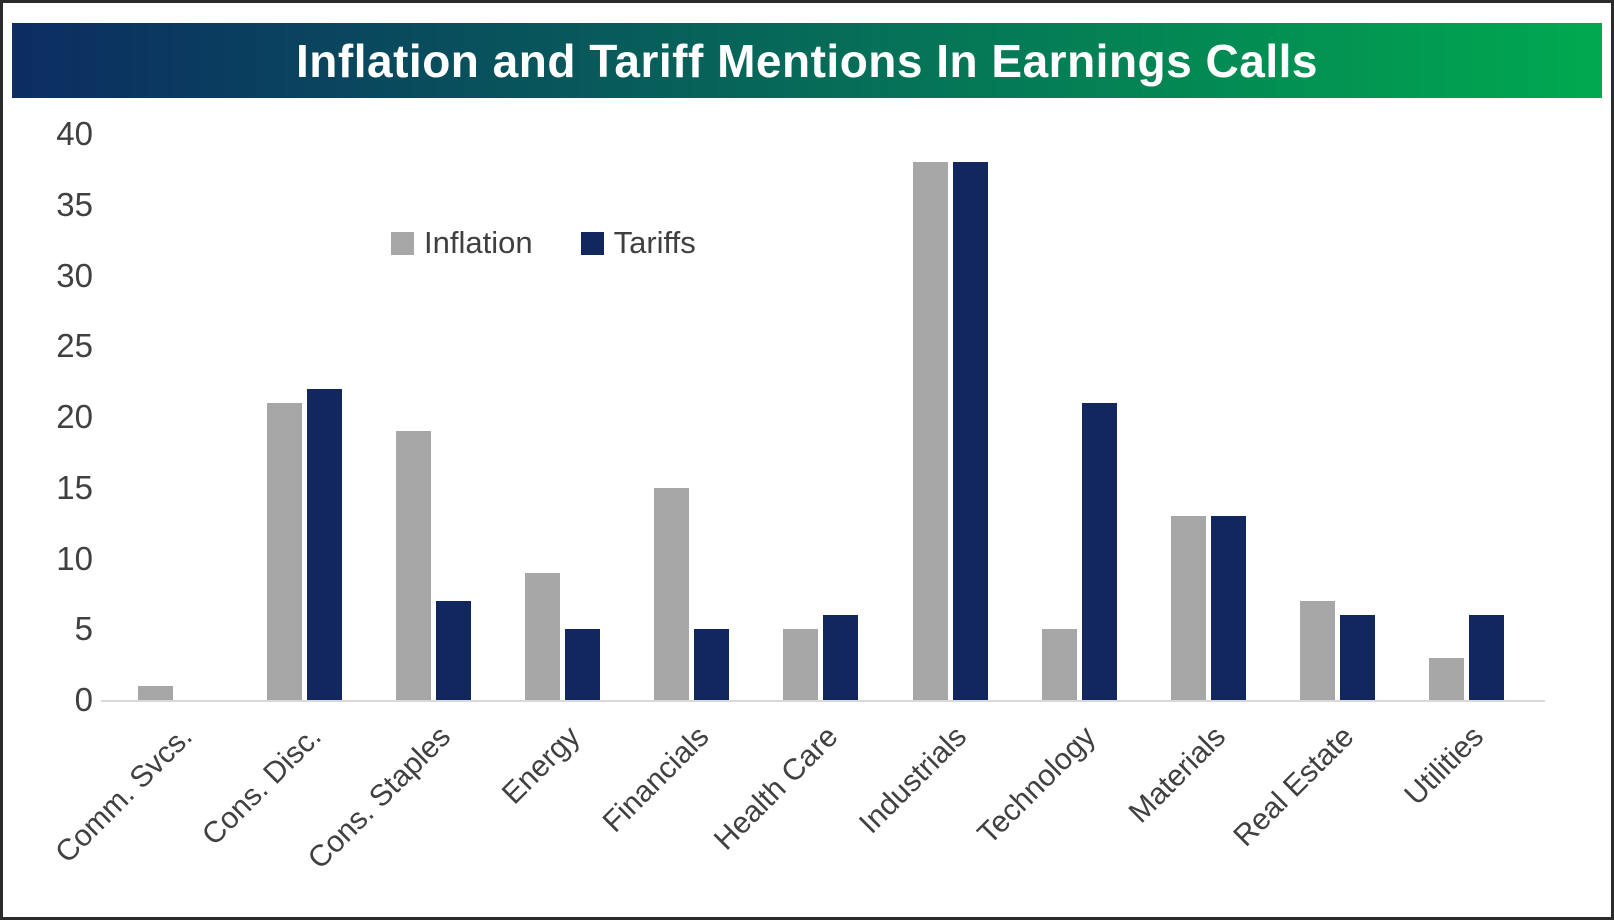 This screenshot has height=920, width=1614. What do you see at coordinates (74, 416) in the screenshot?
I see `y-axis-tick-label: 20` at bounding box center [74, 416].